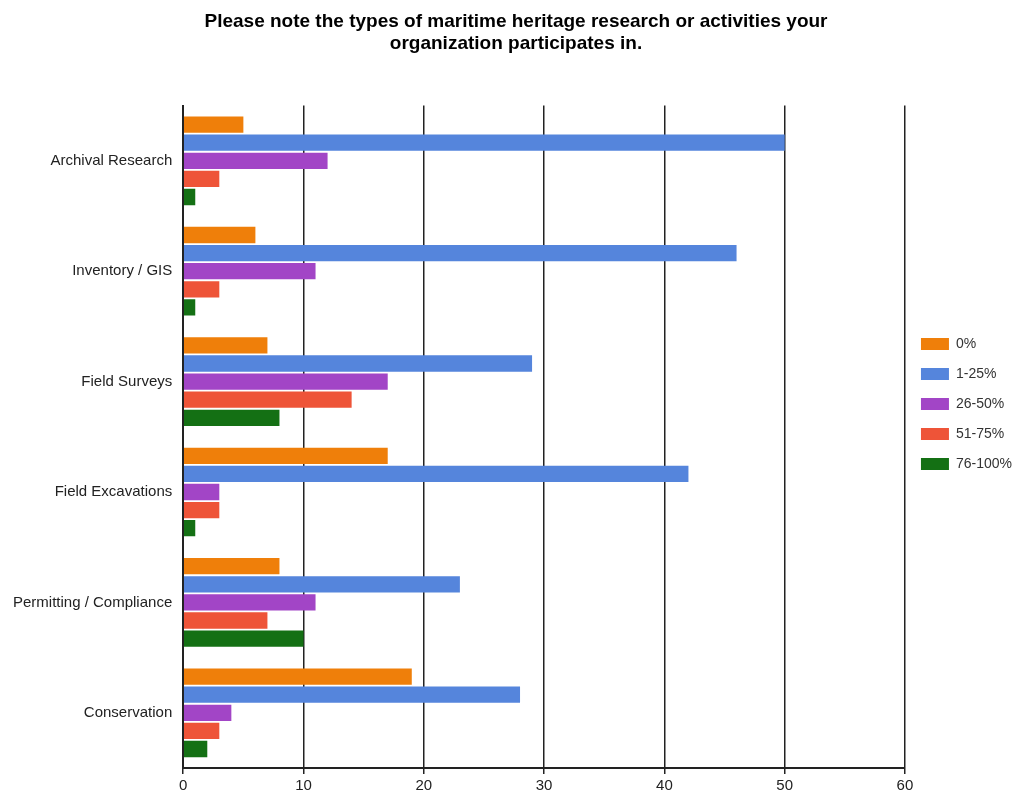 This screenshot has height=808, width=1032. I want to click on x-tick-label: 0, so click(183, 785).